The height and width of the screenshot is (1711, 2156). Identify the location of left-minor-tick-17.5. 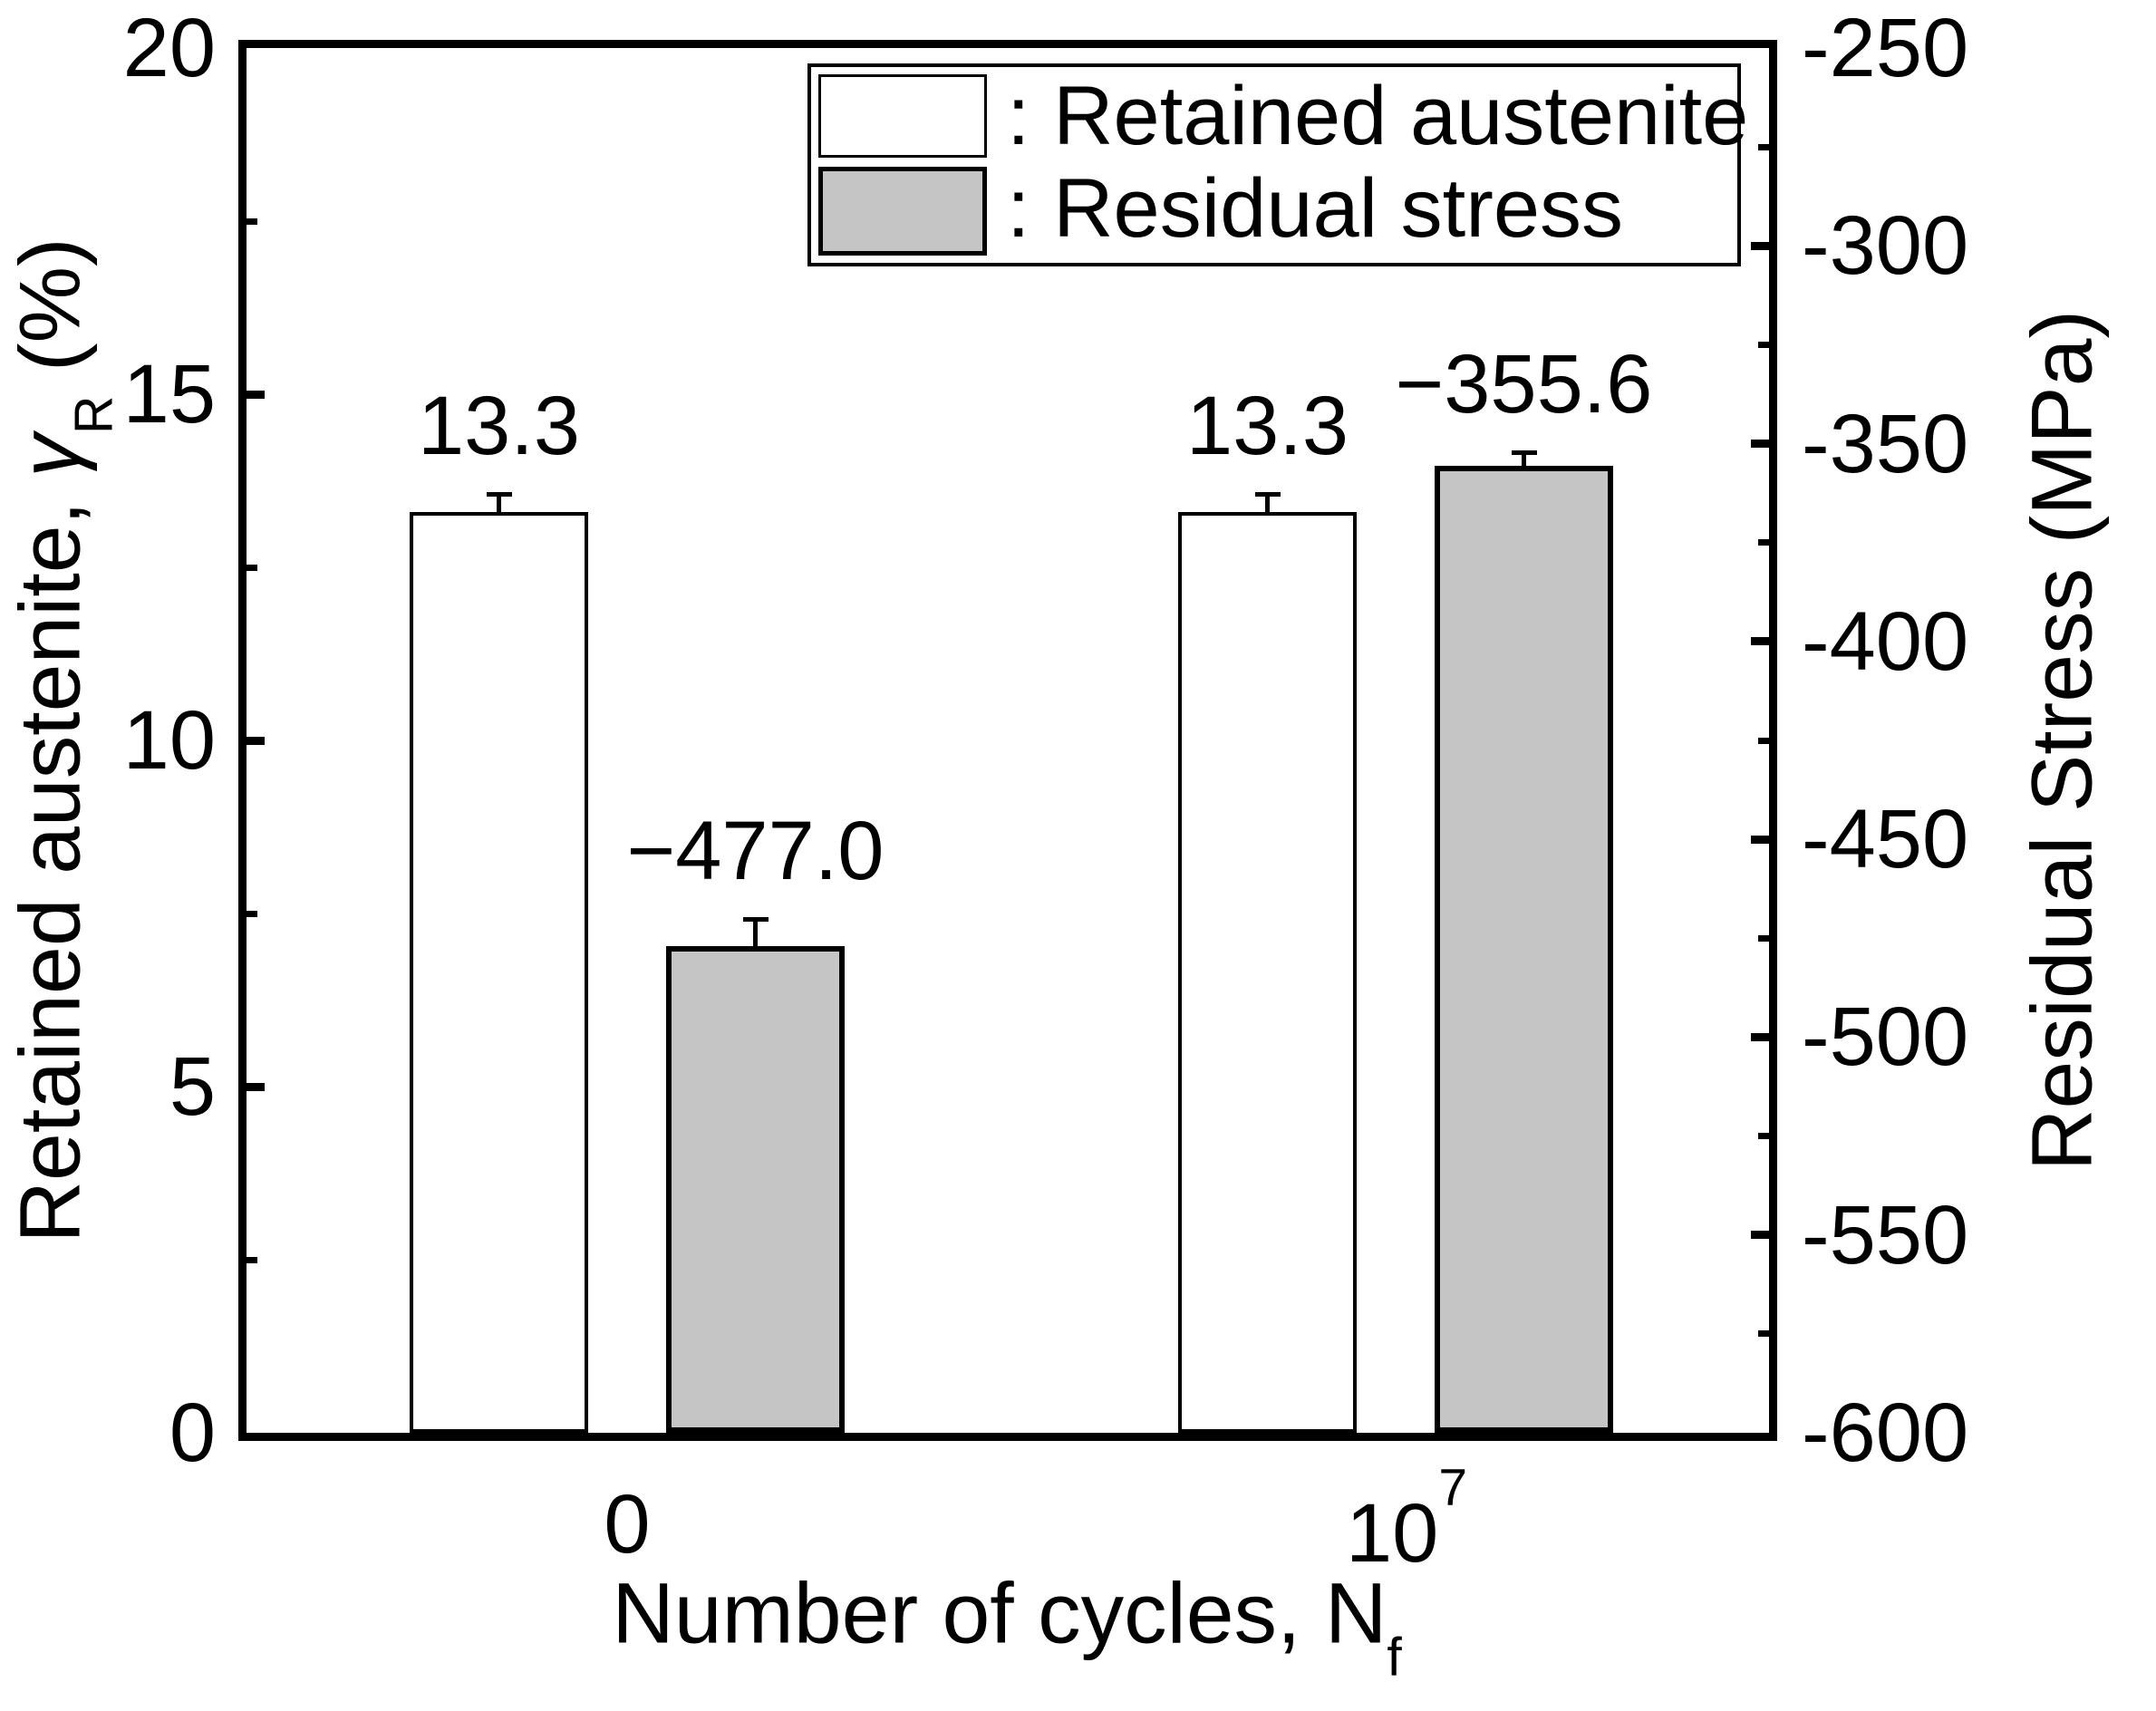
(252, 221).